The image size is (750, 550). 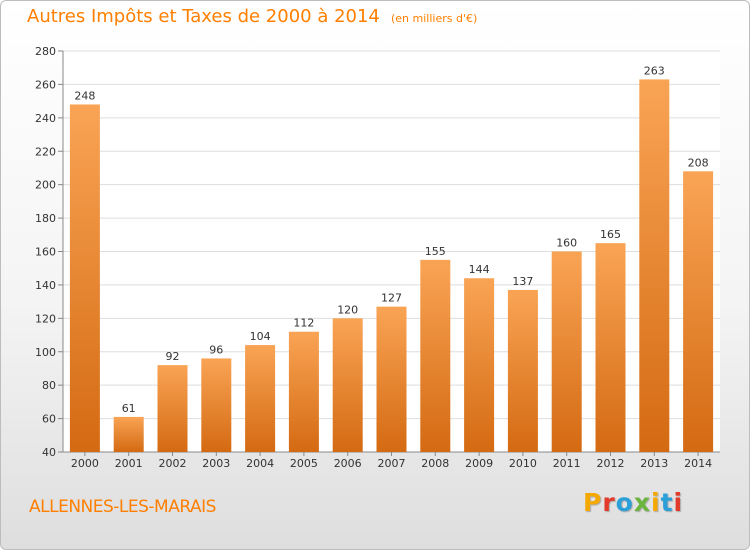 I want to click on x-tick-label: 2010, so click(x=523, y=463).